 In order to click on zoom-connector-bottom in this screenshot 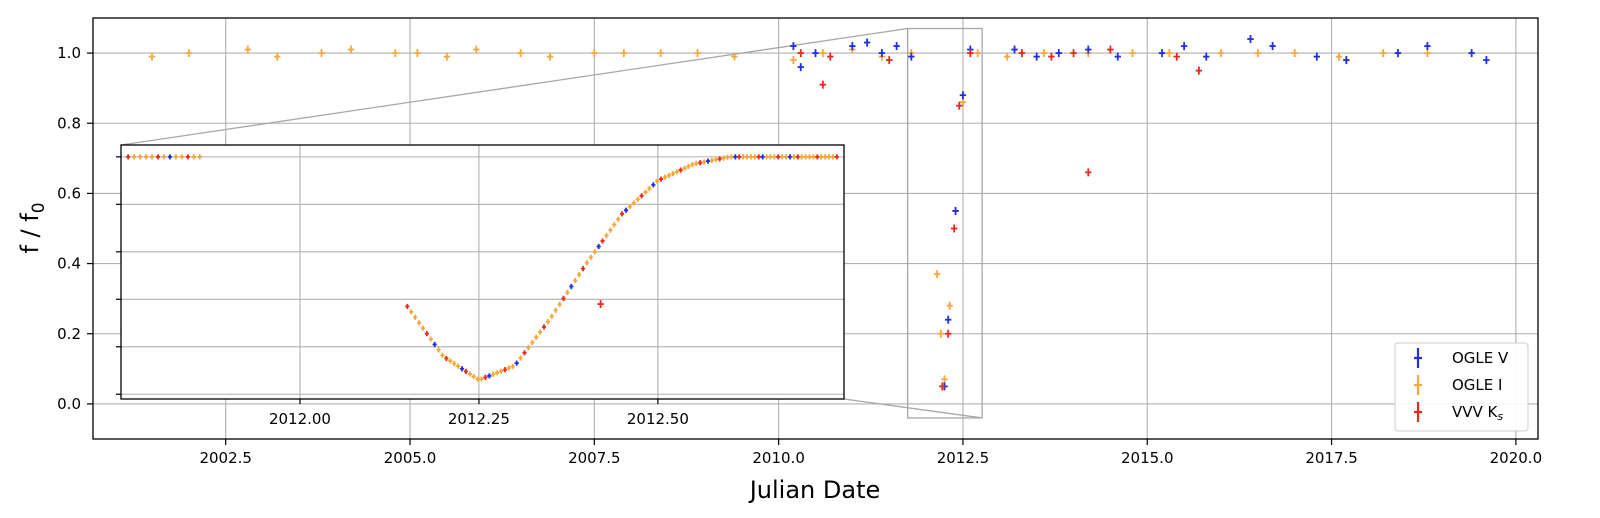, I will do `click(913, 408)`.